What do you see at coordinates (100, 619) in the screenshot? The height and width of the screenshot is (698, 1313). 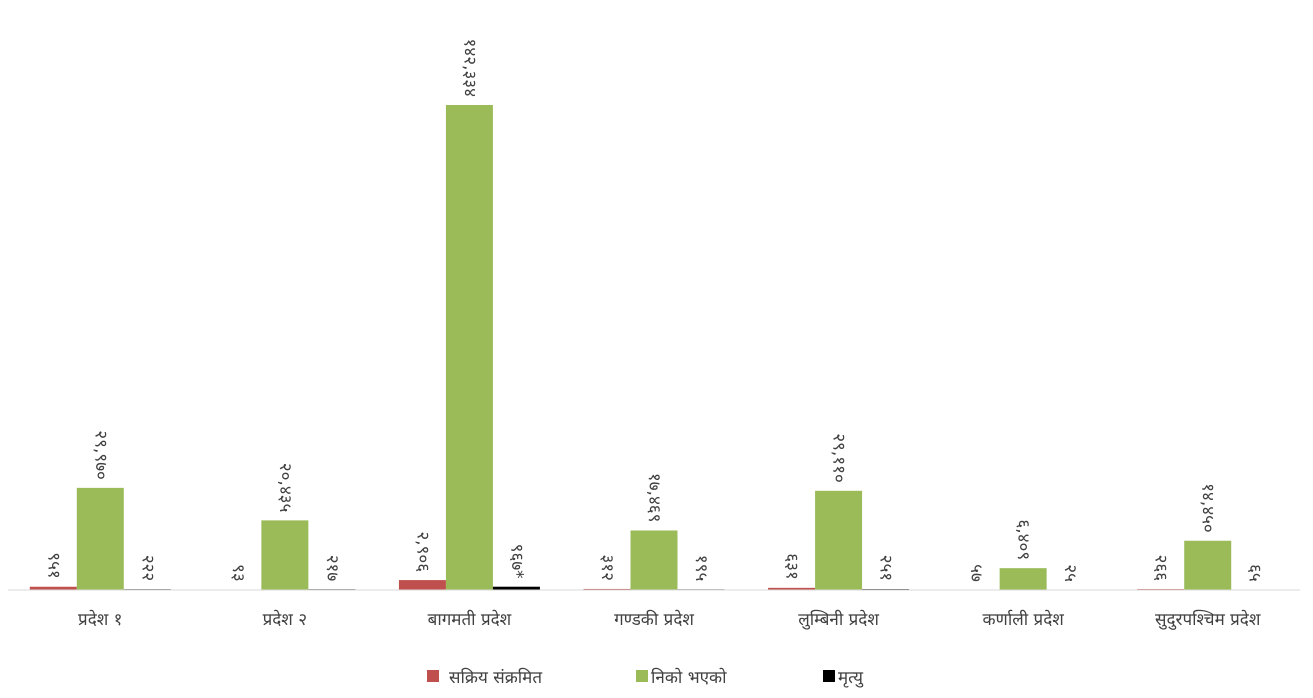 I see `x-tick-label: प्रदेश १` at bounding box center [100, 619].